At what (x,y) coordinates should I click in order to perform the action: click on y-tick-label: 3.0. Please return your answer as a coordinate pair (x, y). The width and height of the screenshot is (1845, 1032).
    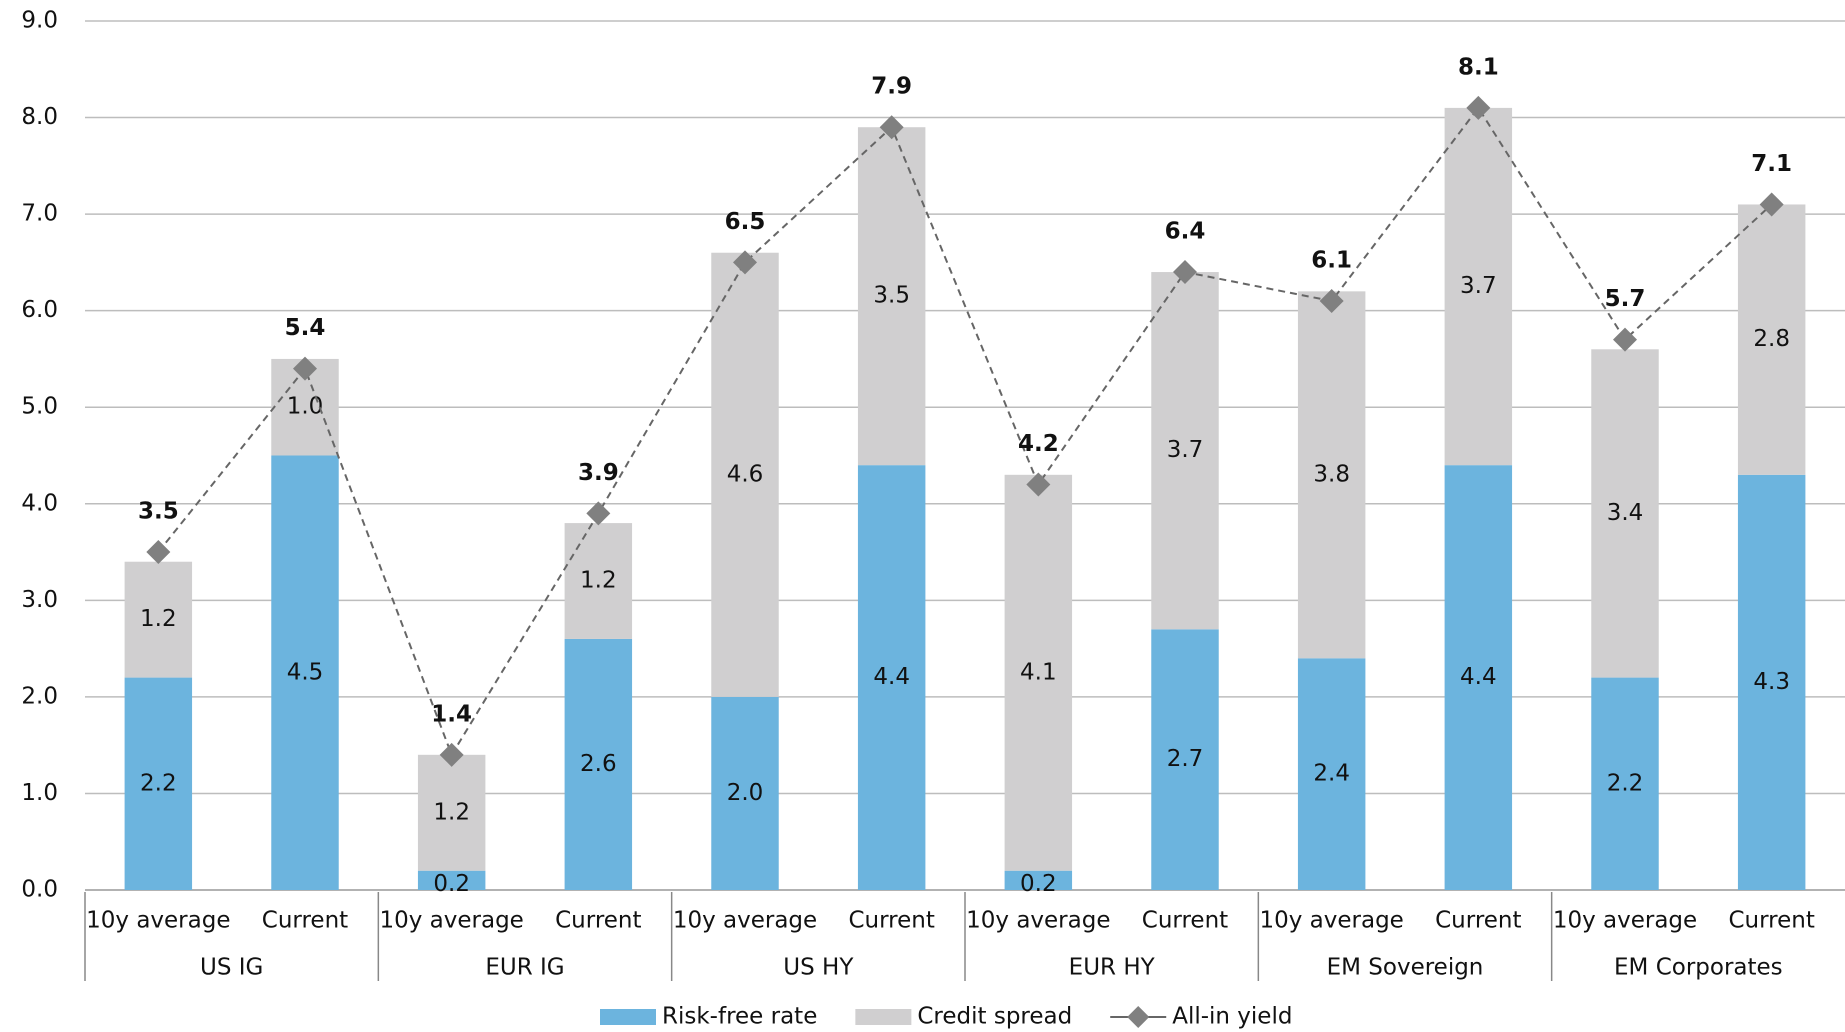
    Looking at the image, I should click on (39, 600).